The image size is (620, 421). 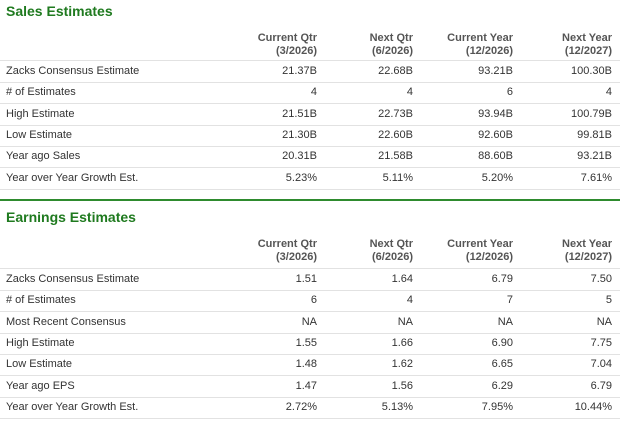 What do you see at coordinates (497, 406) in the screenshot?
I see `cell-value: 7.95%` at bounding box center [497, 406].